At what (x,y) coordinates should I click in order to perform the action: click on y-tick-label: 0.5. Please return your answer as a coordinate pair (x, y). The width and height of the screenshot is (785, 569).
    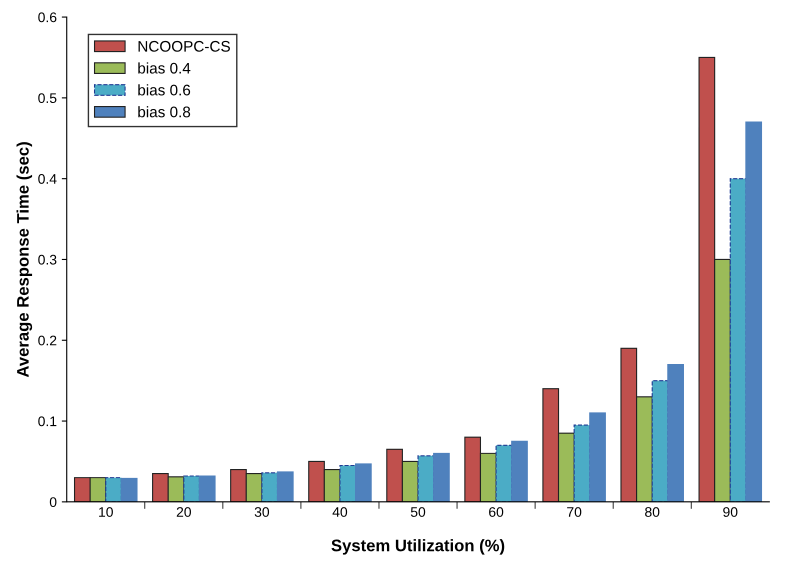
    Looking at the image, I should click on (47, 98).